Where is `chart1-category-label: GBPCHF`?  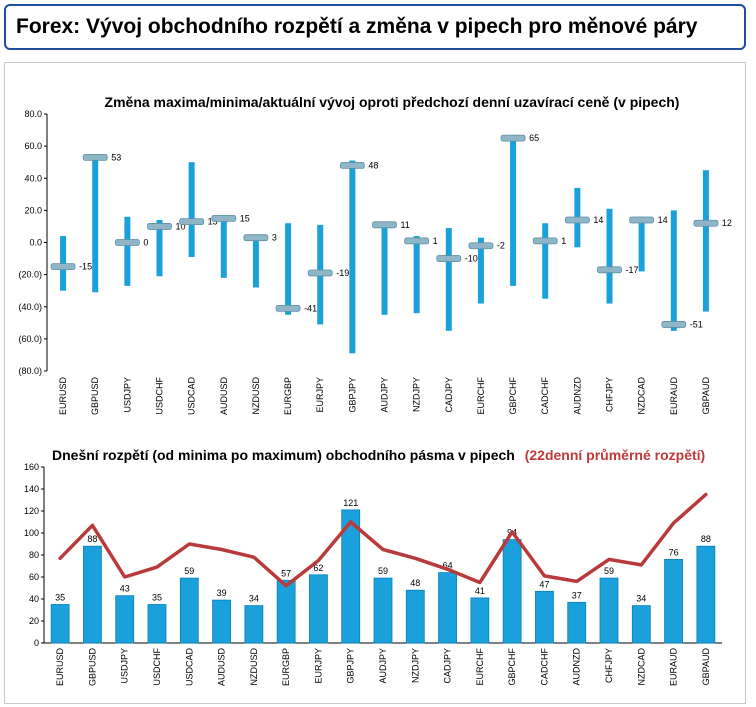
chart1-category-label: GBPCHF is located at coordinates (513, 396).